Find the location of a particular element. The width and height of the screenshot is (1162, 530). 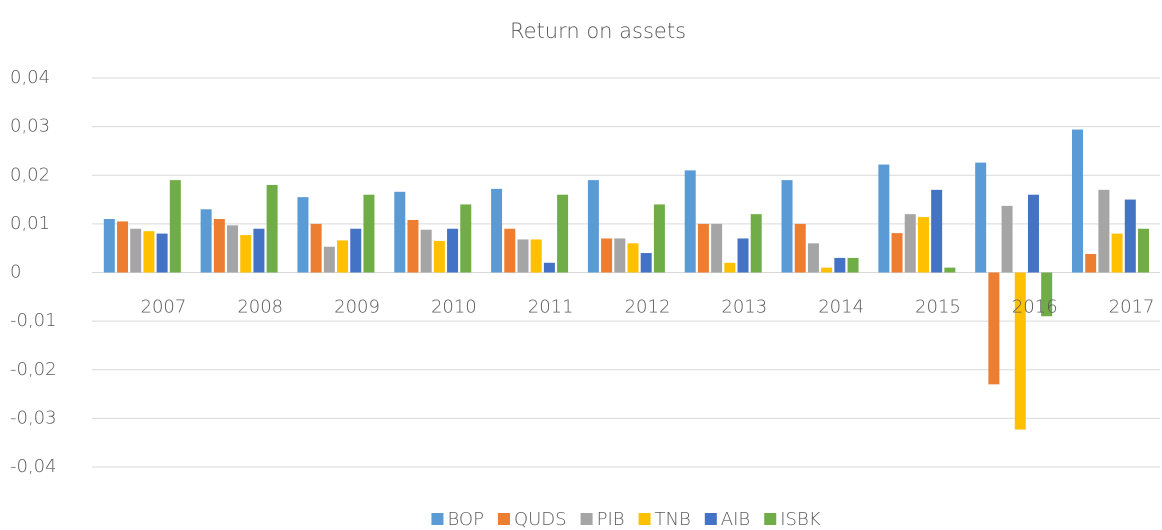

y-tick-label: -0,03 is located at coordinates (33, 417).